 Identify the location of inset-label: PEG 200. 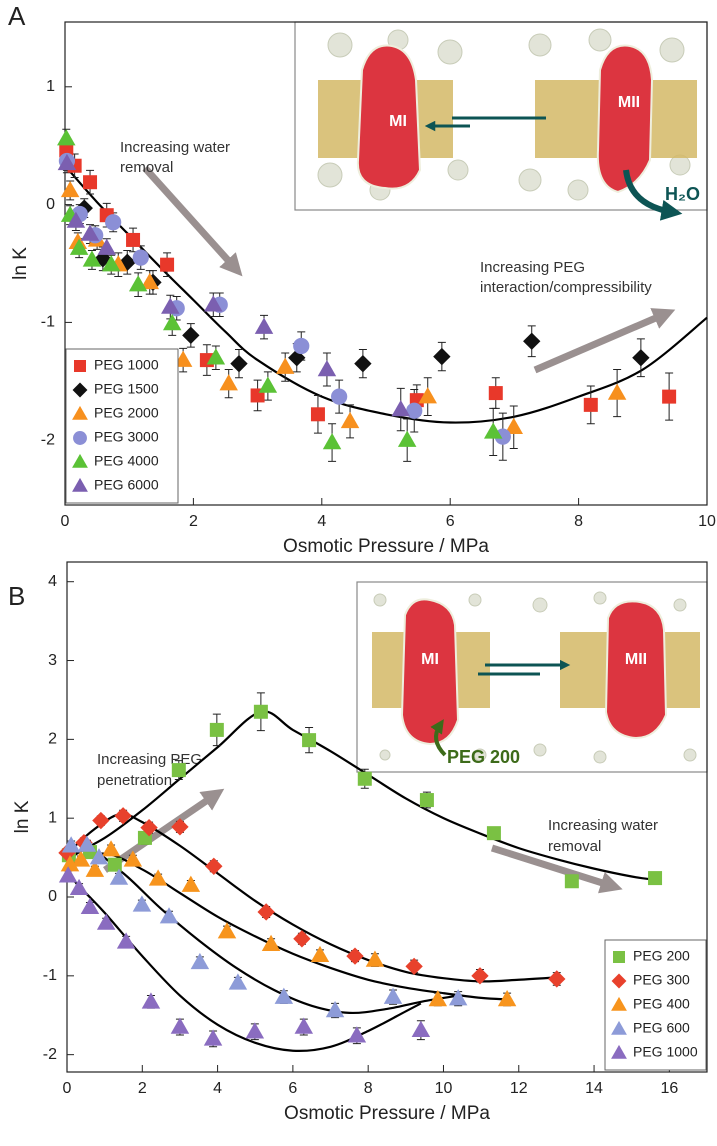
(483, 757).